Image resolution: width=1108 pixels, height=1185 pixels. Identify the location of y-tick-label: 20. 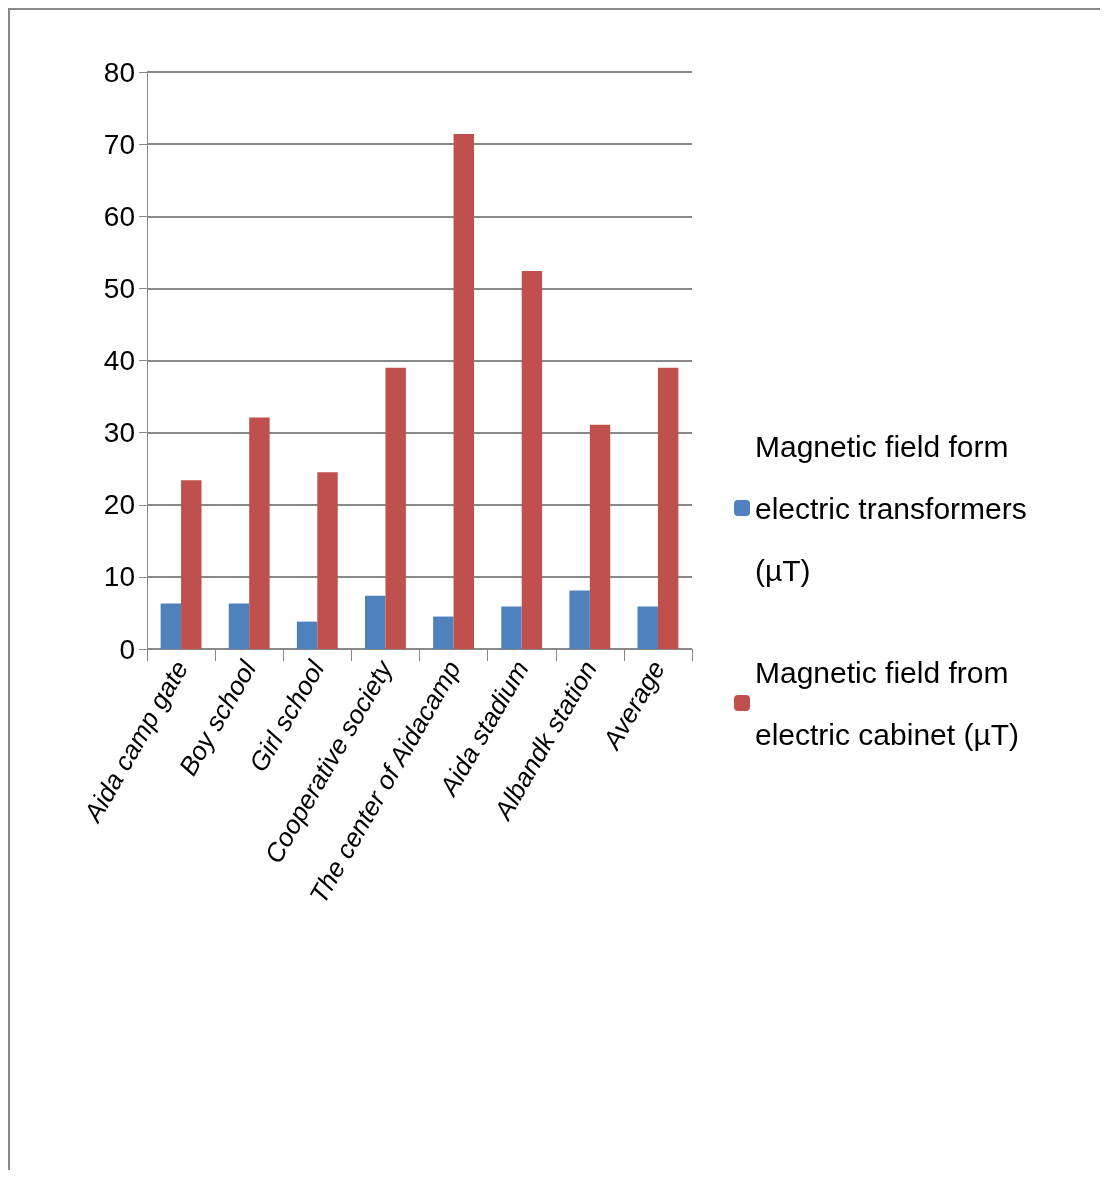
(119, 505).